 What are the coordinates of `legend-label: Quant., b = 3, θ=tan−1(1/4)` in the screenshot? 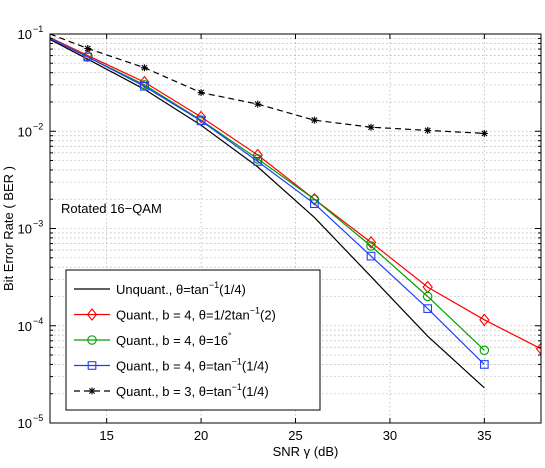 It's located at (192, 390).